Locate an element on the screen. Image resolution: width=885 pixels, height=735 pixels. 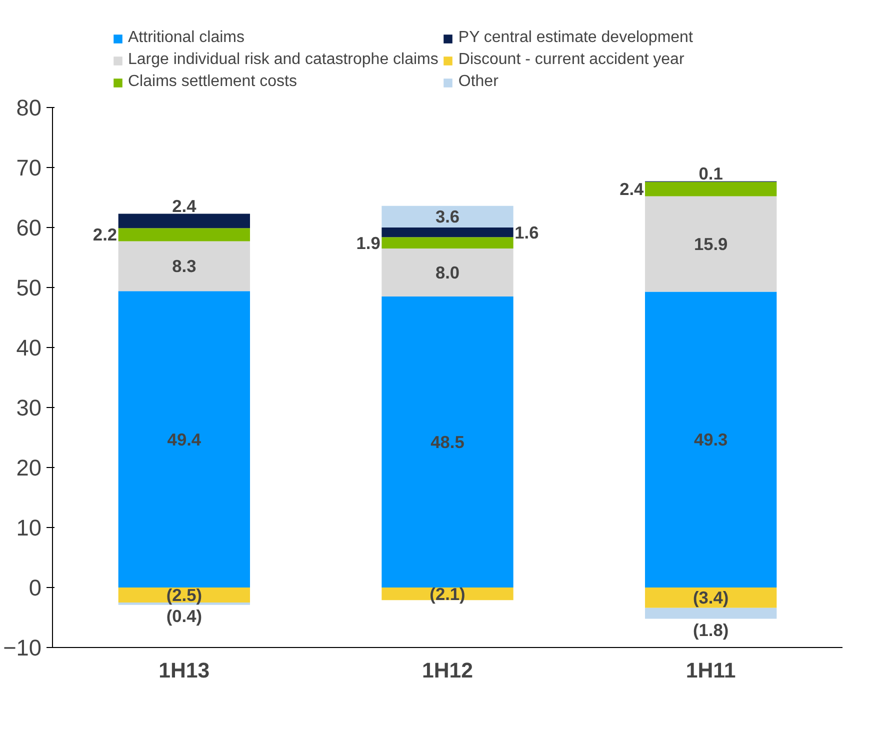
legend-label: Large individual risk and catastrophe claims is located at coordinates (283, 60).